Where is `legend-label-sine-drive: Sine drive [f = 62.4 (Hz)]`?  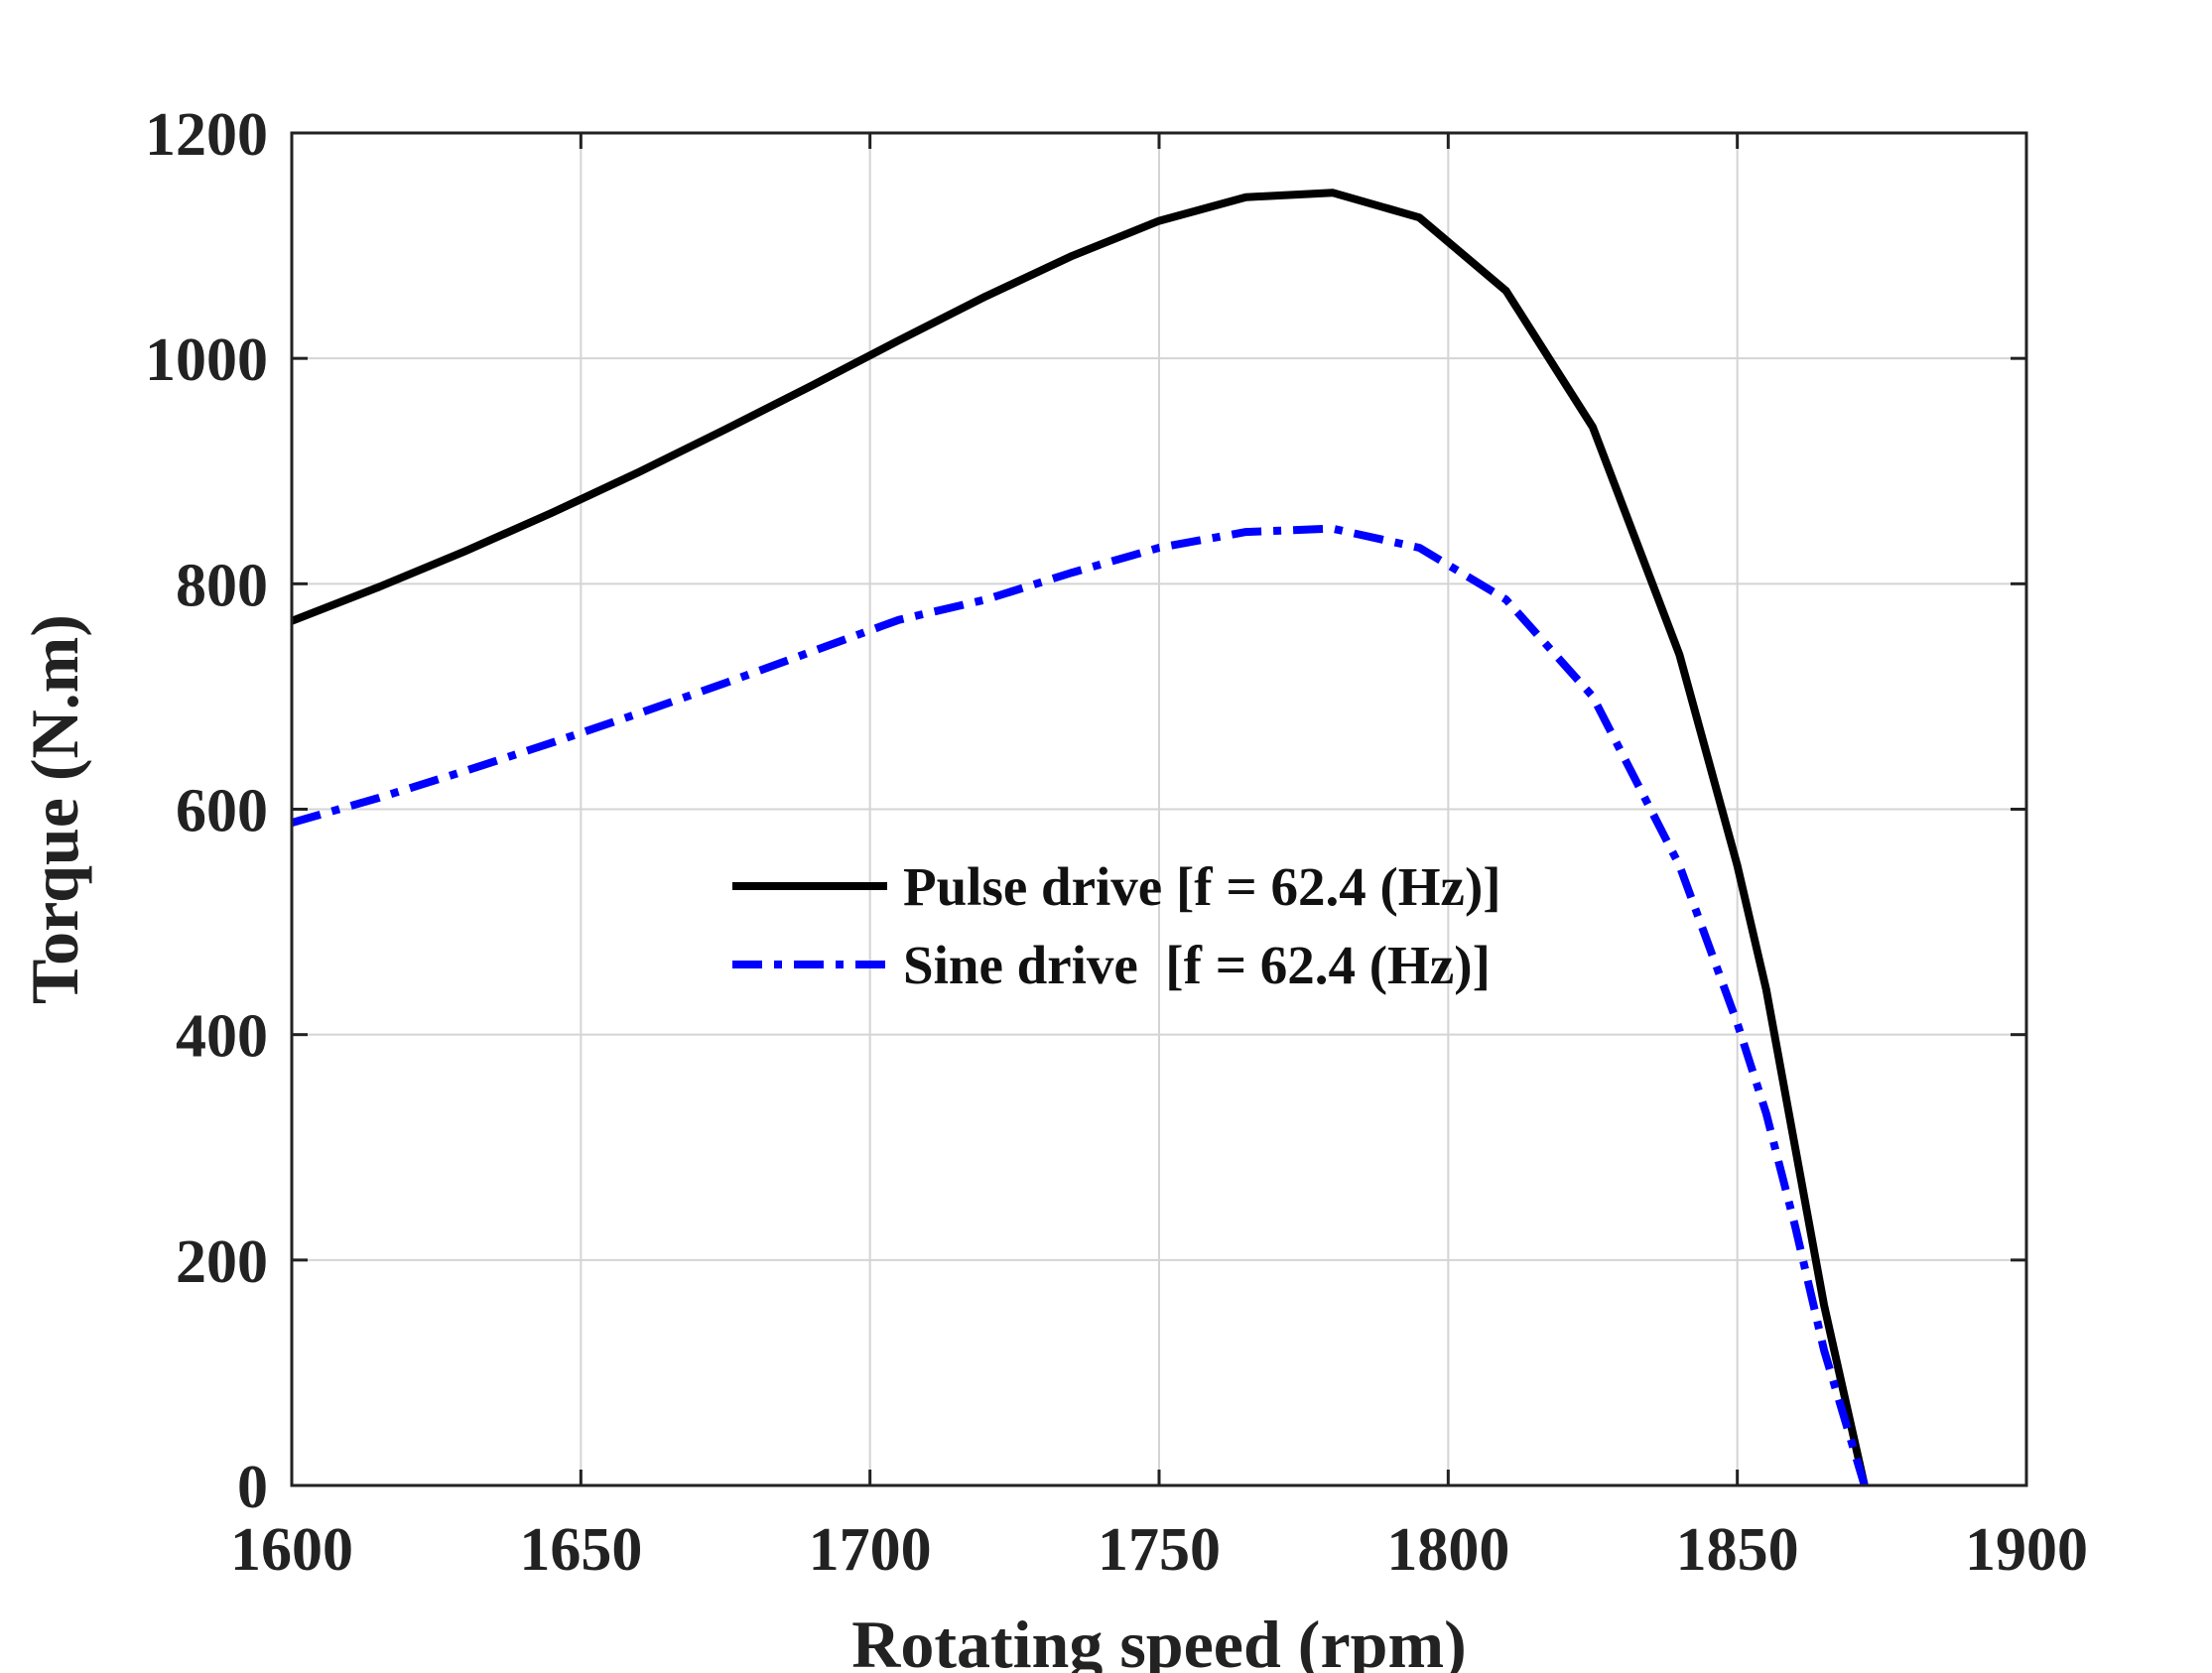 legend-label-sine-drive: Sine drive [f = 62.4 (Hz)] is located at coordinates (1197, 965).